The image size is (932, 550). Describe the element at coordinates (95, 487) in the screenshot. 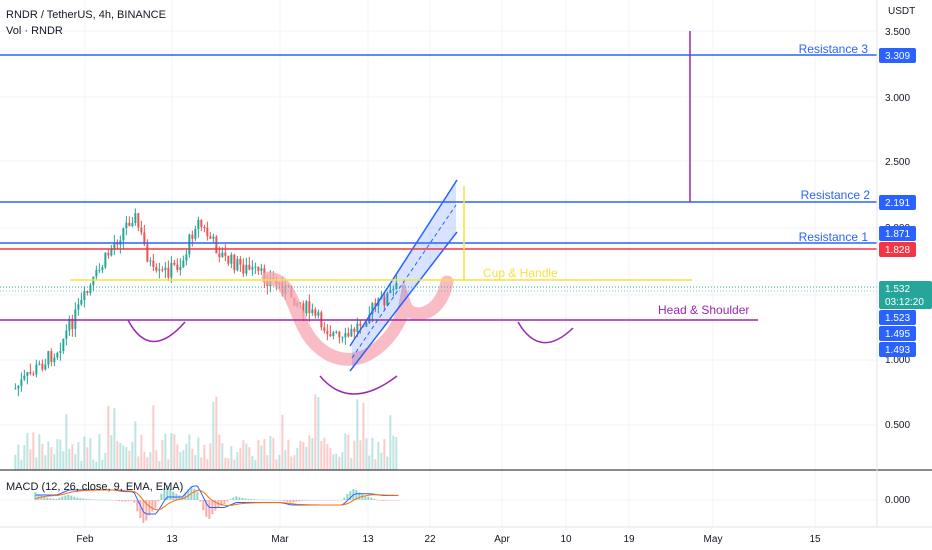

I see `macd-legend: MACD (12, 26, close, 9, EMA, EMA)` at that location.